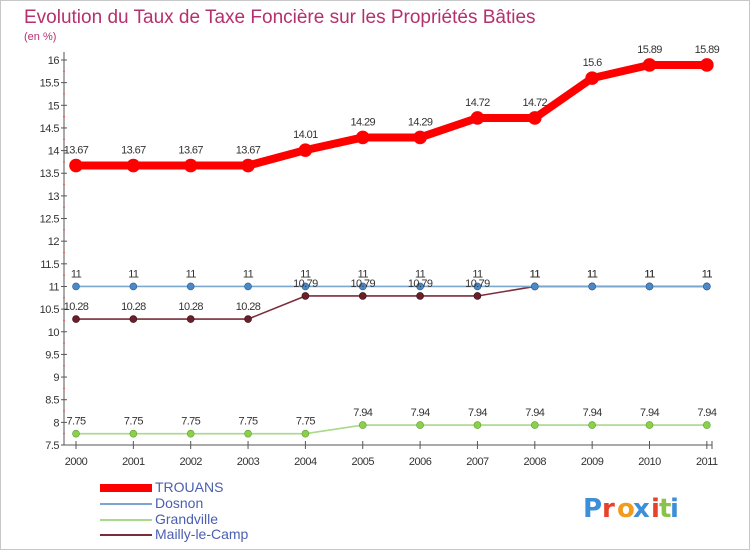 The image size is (750, 550). What do you see at coordinates (665, 509) in the screenshot?
I see `logo-letter: t` at bounding box center [665, 509].